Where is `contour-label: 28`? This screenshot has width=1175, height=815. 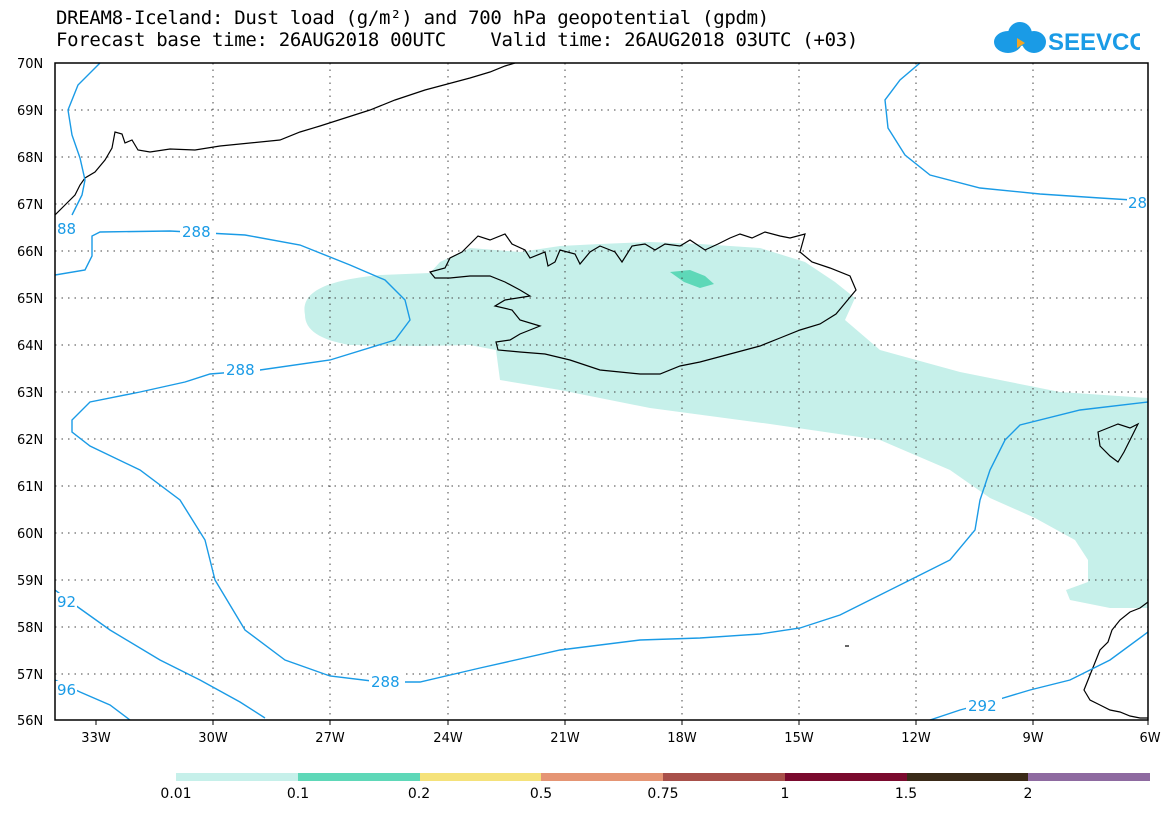 contour-label: 28 is located at coordinates (1137, 203).